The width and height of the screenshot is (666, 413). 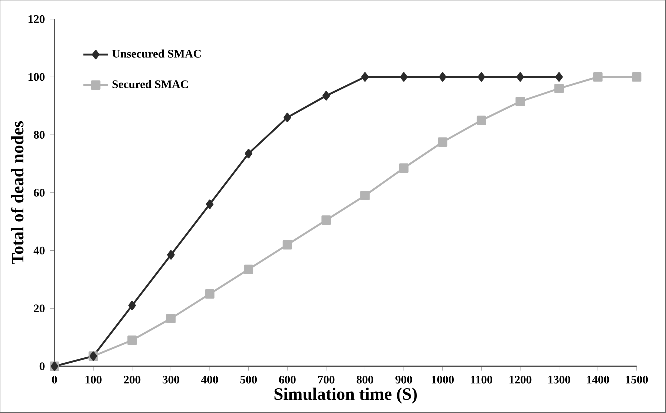 I want to click on x-tick-label: 1300, so click(x=559, y=380).